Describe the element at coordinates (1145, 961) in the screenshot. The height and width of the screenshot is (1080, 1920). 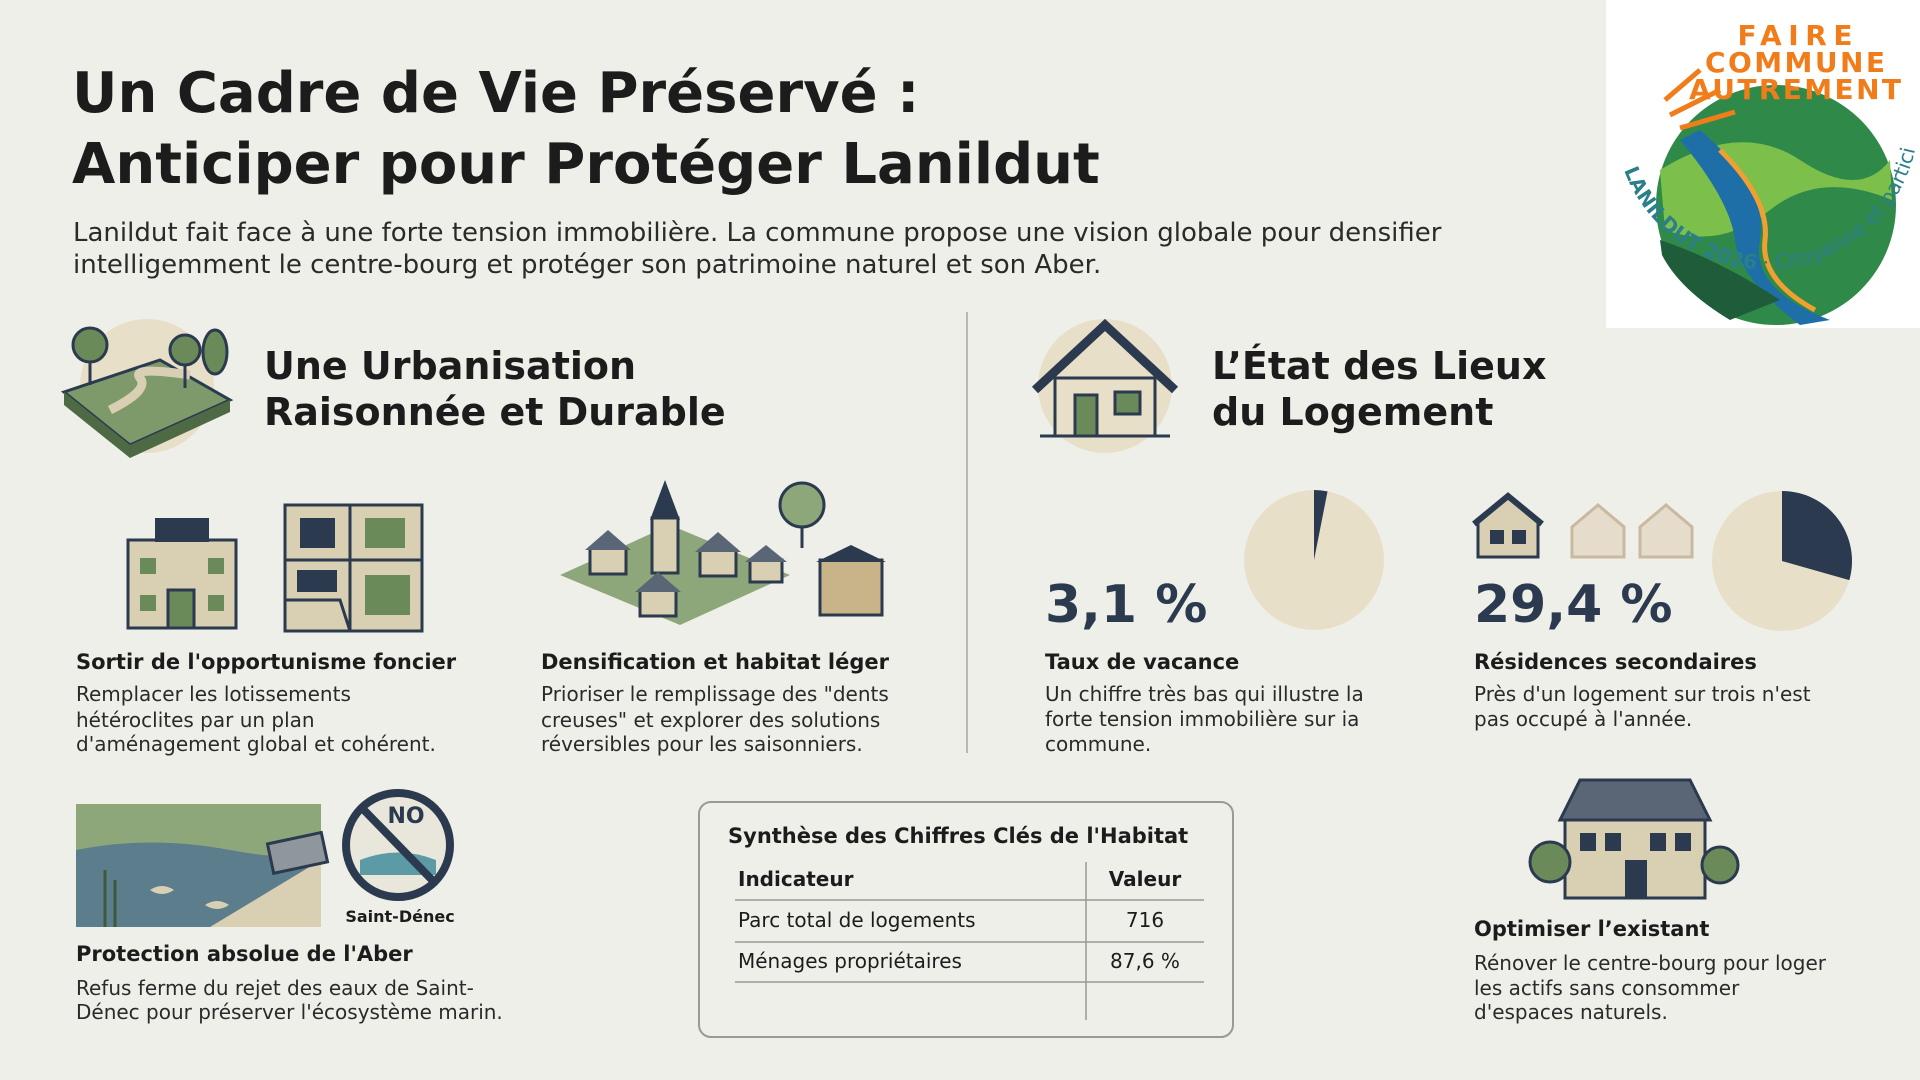
I see `table-cell: 87,6 %` at that location.